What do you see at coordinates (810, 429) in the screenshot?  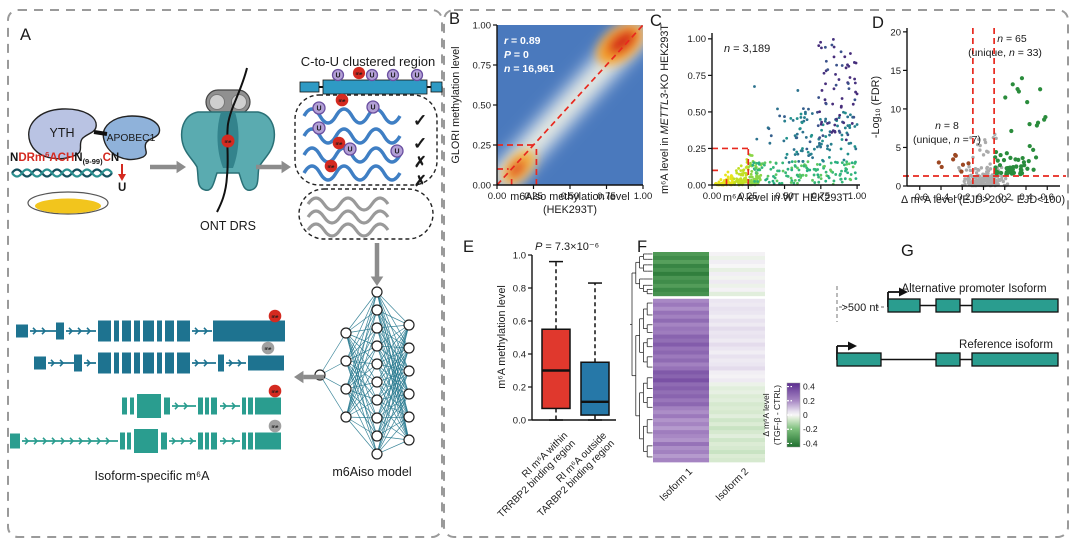 I see `colorbar-tick-label: -0.2` at bounding box center [810, 429].